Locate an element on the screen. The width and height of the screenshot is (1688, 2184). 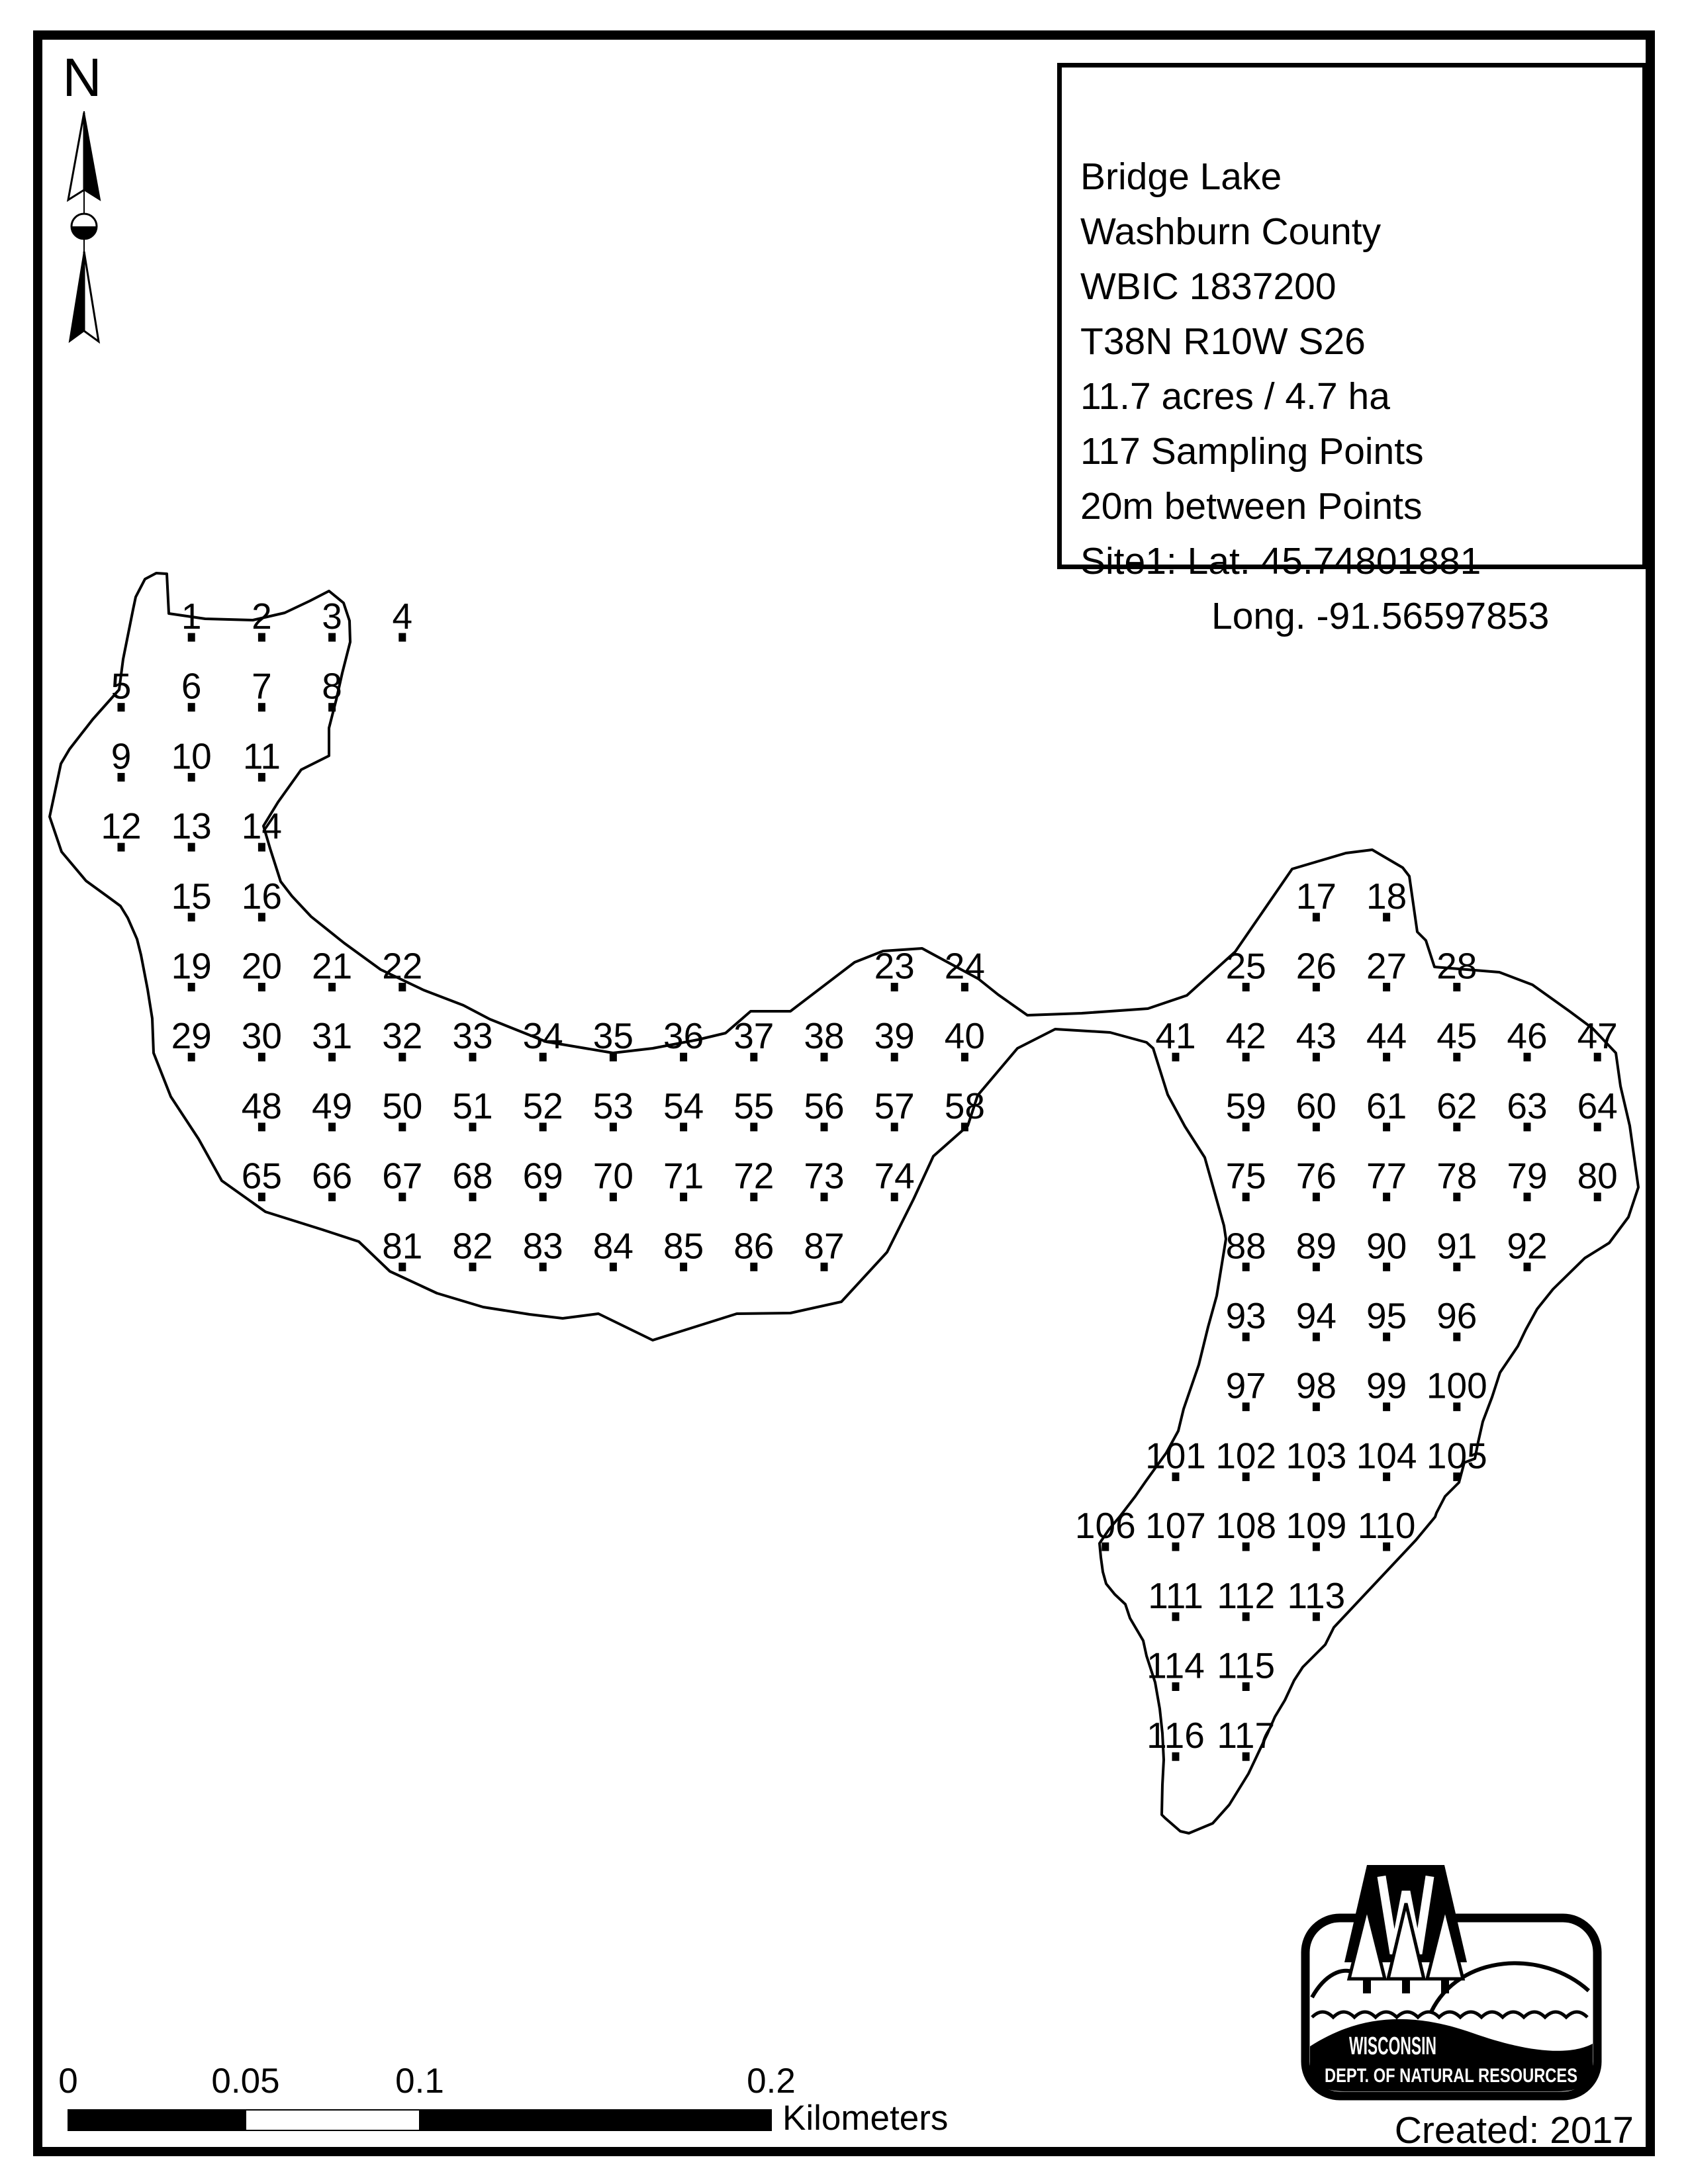
north-arrow-upper-right is located at coordinates (92, 157).